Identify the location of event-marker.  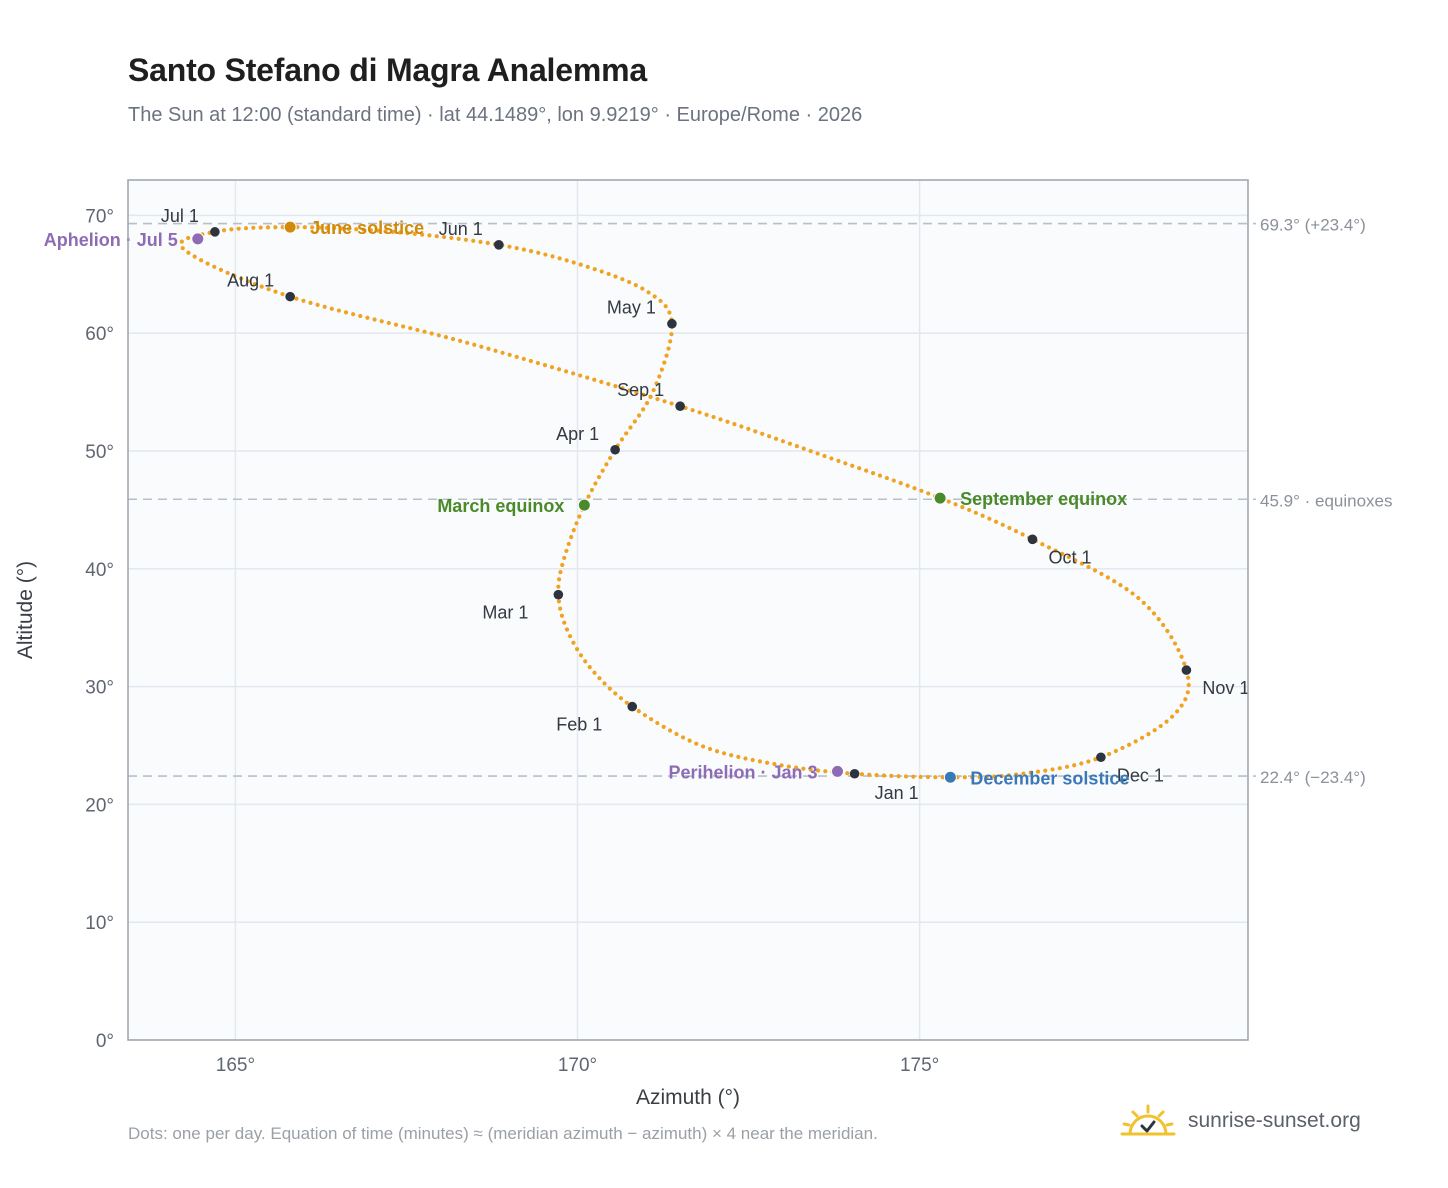
(584, 505).